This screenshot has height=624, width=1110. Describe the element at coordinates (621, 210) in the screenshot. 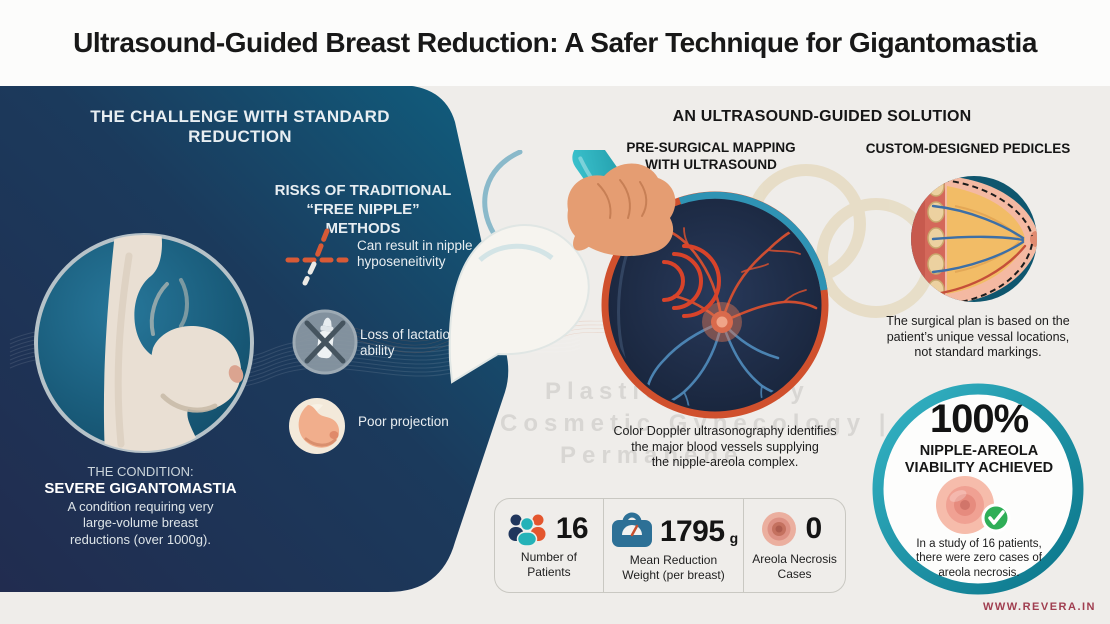

I see `hand-illustration` at that location.